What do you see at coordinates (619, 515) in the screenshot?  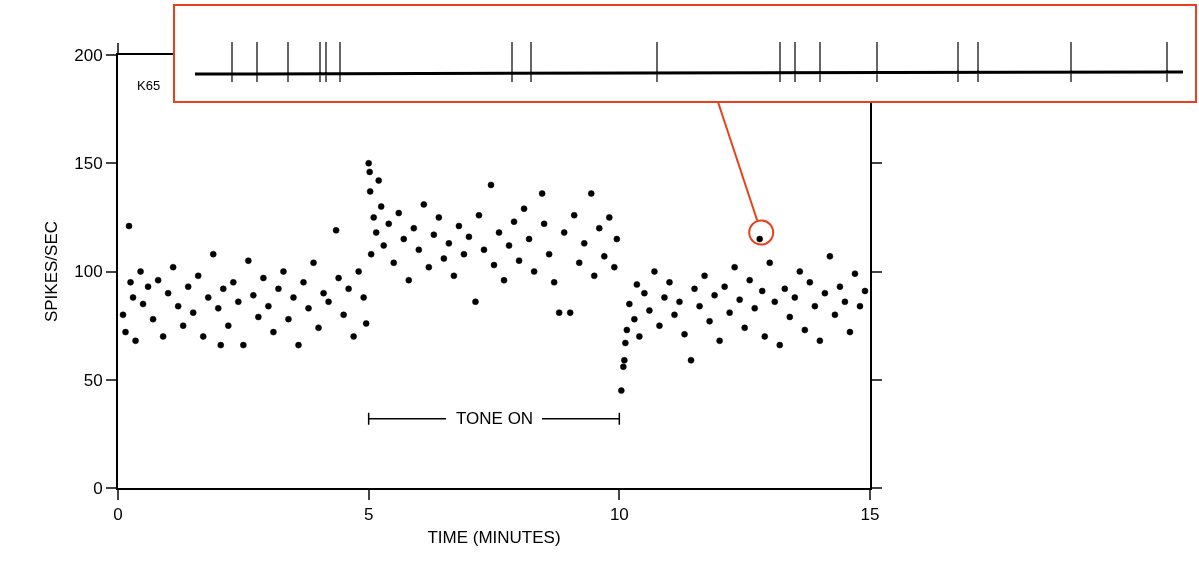 I see `x-tick-label: 10` at bounding box center [619, 515].